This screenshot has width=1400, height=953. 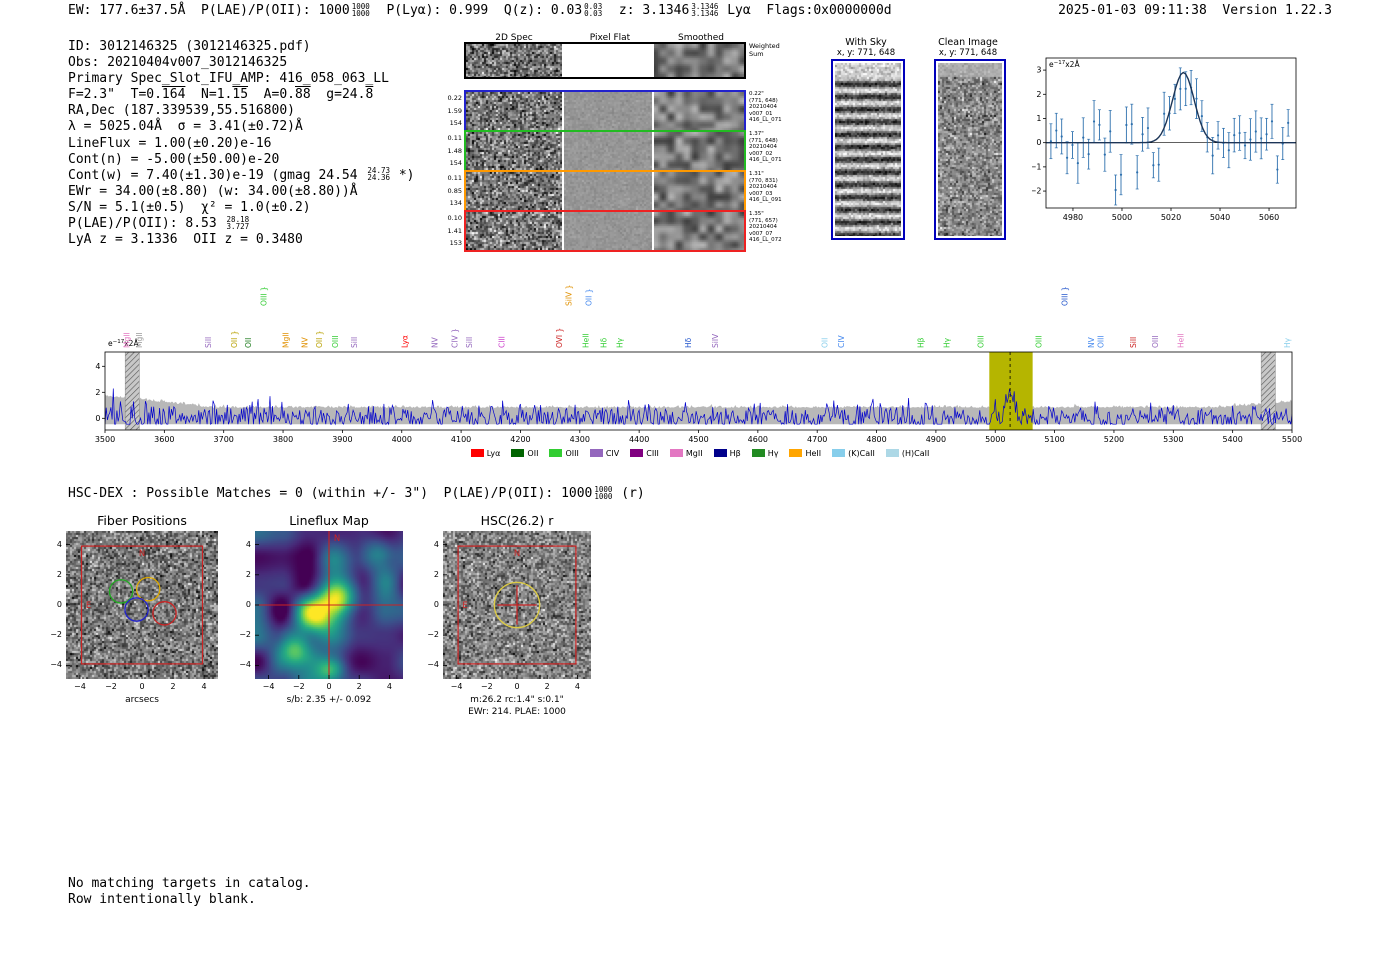 What do you see at coordinates (771, 147) in the screenshot?
I see `spec2d-row-right-labels: 1.37" (771, 648) 20210404 v007_02 416_LL_071` at bounding box center [771, 147].